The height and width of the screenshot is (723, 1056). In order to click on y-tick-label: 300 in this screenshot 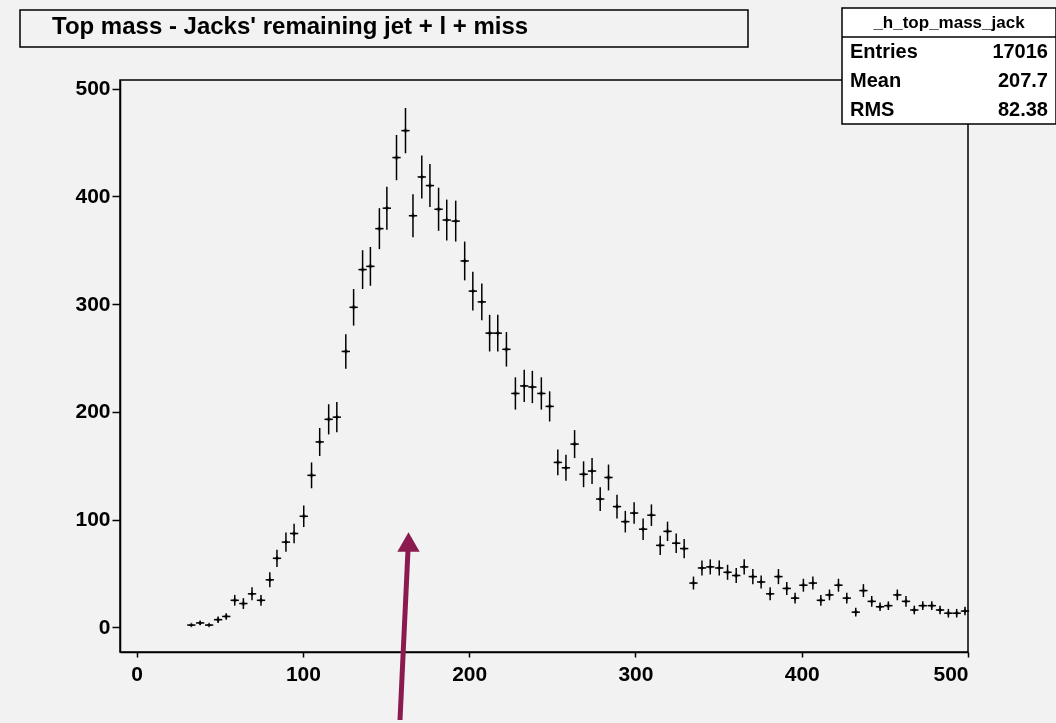, I will do `click(93, 303)`.